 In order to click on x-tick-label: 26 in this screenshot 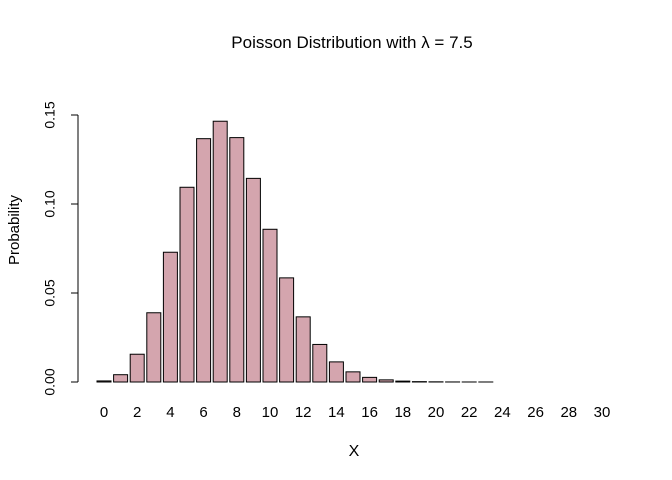, I will do `click(535, 412)`.